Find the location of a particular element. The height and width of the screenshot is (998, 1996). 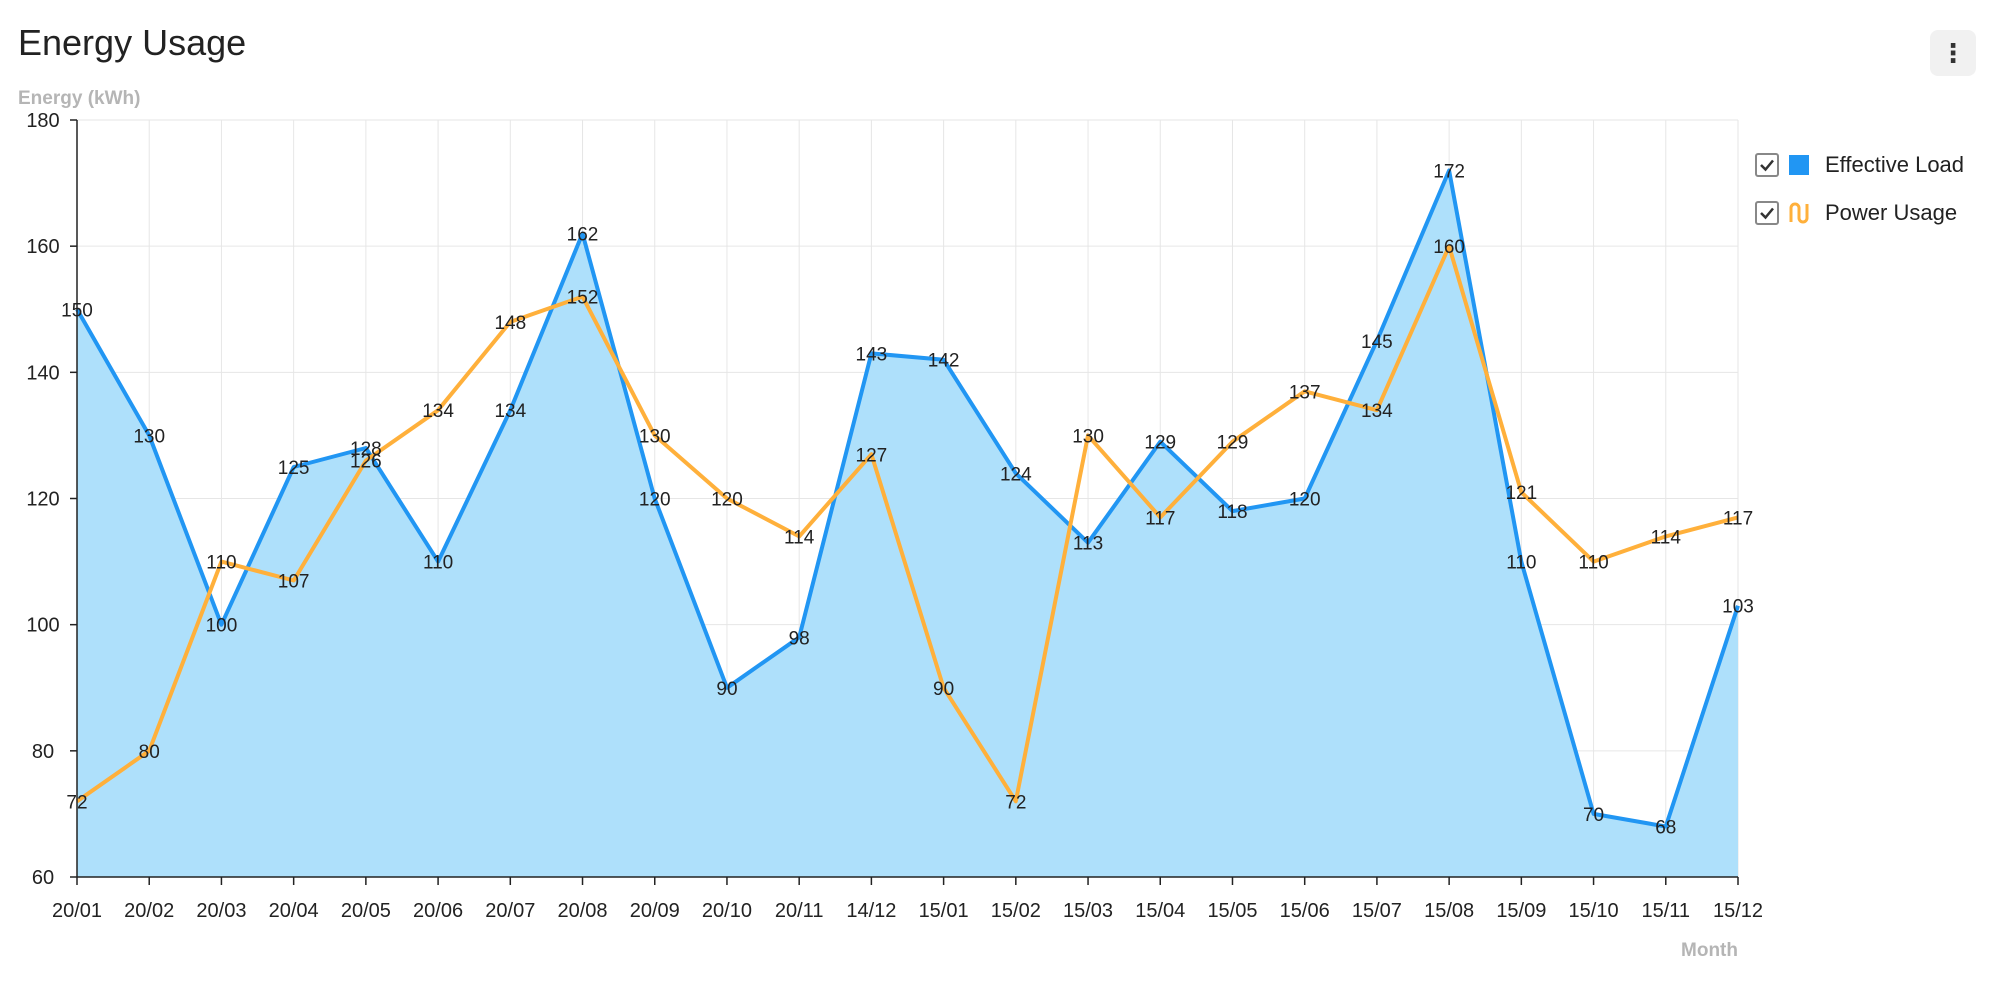

x-tick-label: 20/10 is located at coordinates (727, 911).